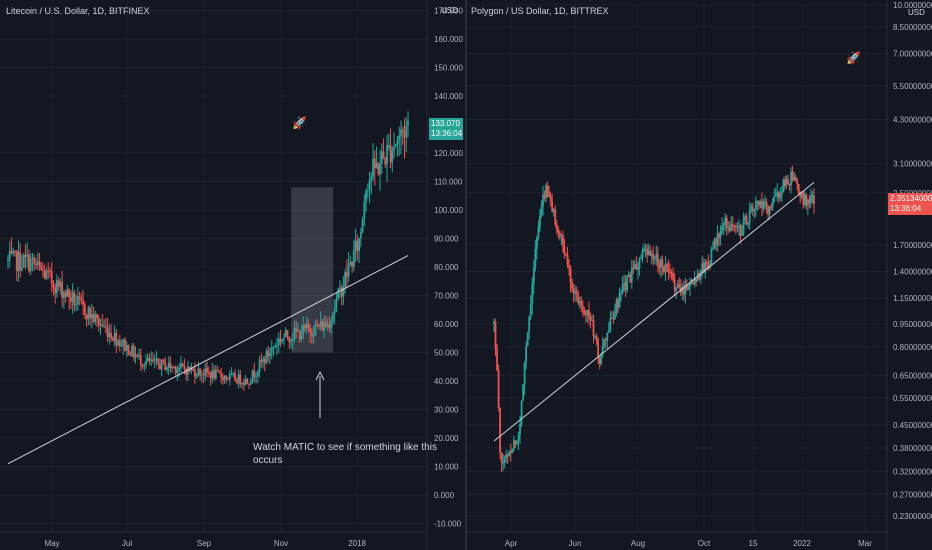 This screenshot has height=550, width=932. I want to click on right-currency-label: USD, so click(916, 12).